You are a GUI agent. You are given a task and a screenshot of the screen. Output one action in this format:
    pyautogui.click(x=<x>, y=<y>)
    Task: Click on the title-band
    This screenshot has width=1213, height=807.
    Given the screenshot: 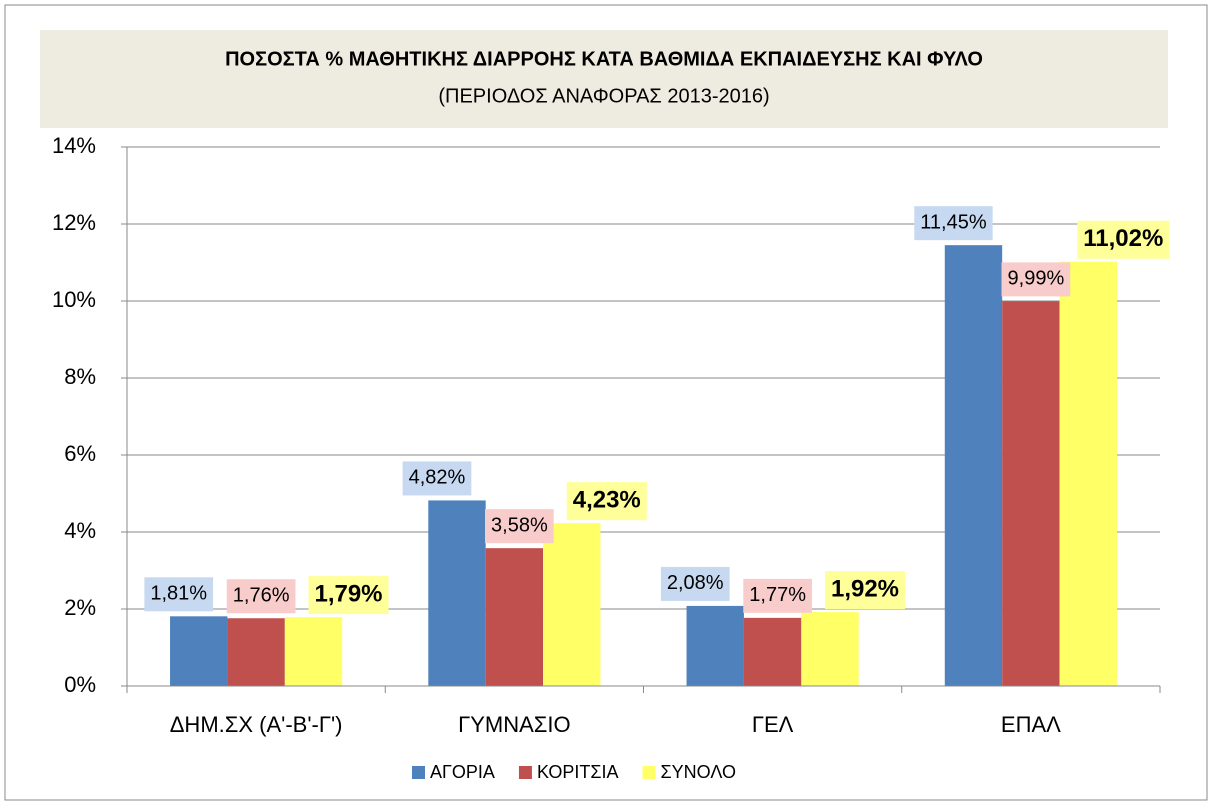 What is the action you would take?
    pyautogui.click(x=604, y=79)
    